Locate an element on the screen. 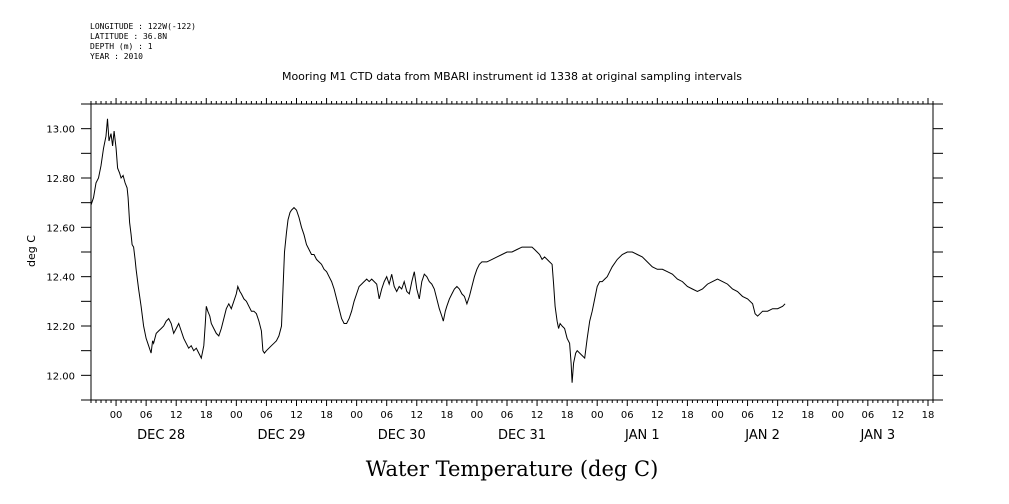 This screenshot has width=1009, height=504. y-tick-label: 12.20 is located at coordinates (60, 327).